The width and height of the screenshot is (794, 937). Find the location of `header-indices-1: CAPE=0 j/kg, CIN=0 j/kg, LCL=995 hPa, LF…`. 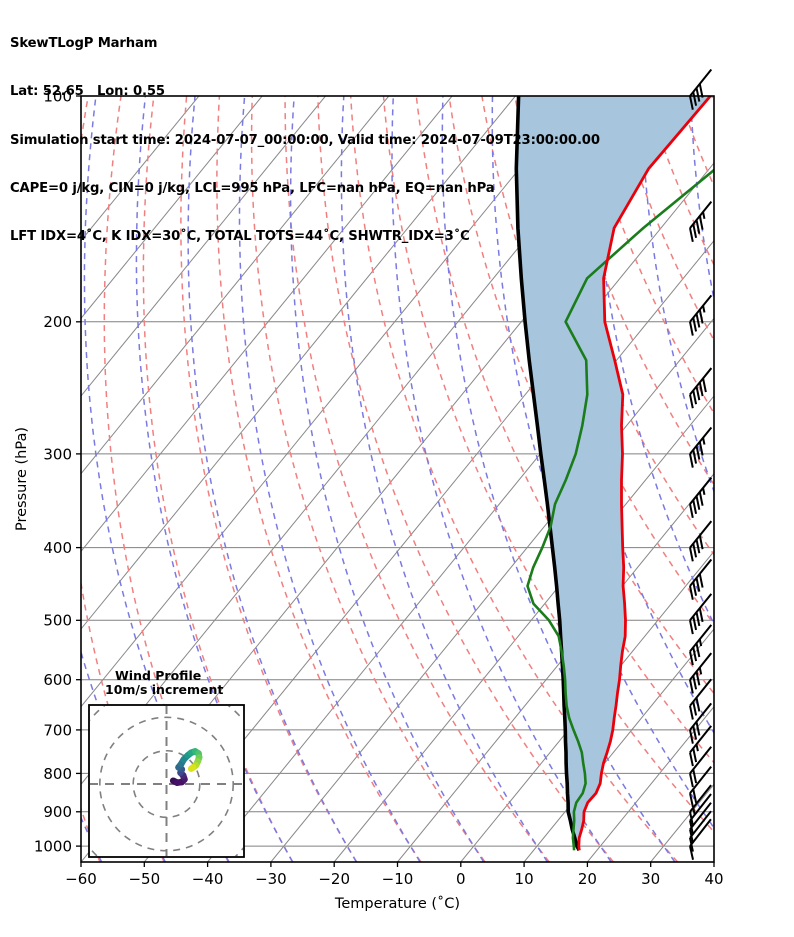

header-indices-1: CAPE=0 j/kg, CIN=0 j/kg, LCL=995 hPa, LF… is located at coordinates (252, 189).